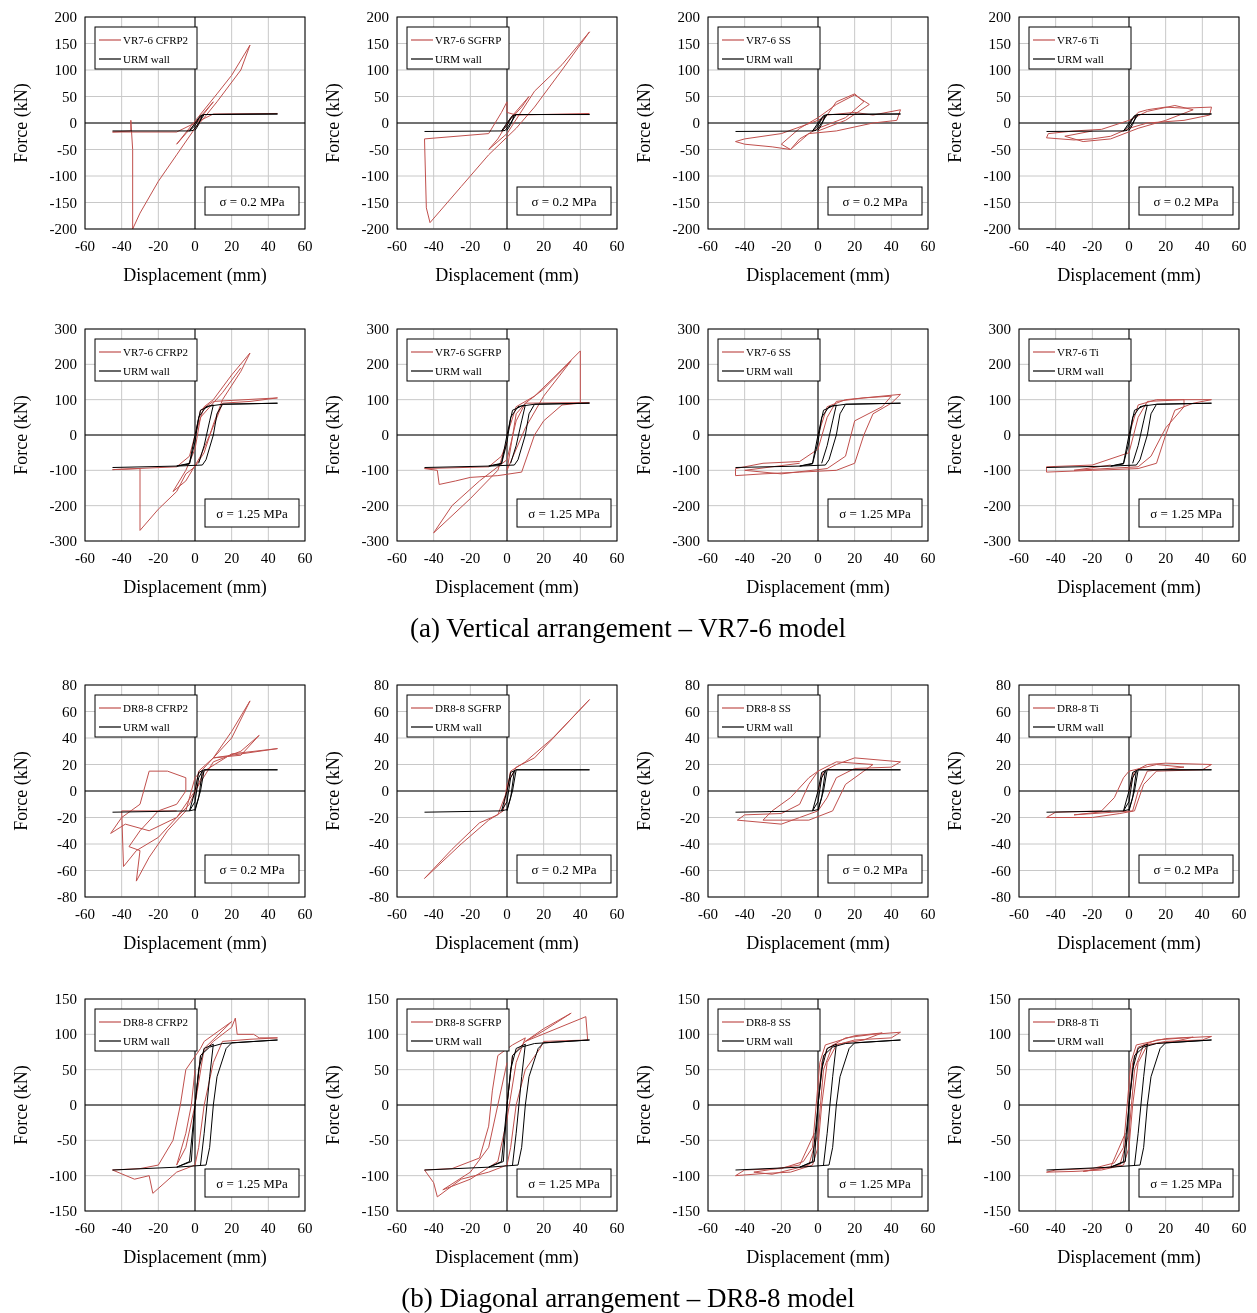 The height and width of the screenshot is (1313, 1257). I want to click on legend-label: VR7-6 SS, so click(768, 40).